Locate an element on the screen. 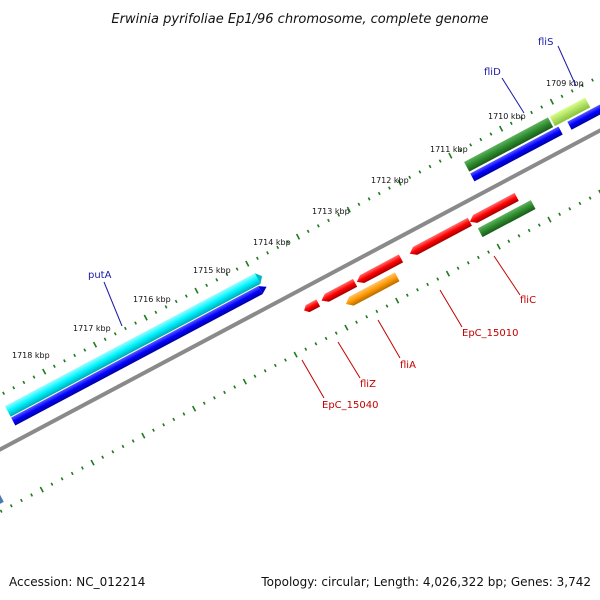 The width and height of the screenshot is (600, 600). feature-band-forward-tip is located at coordinates (262, 290).